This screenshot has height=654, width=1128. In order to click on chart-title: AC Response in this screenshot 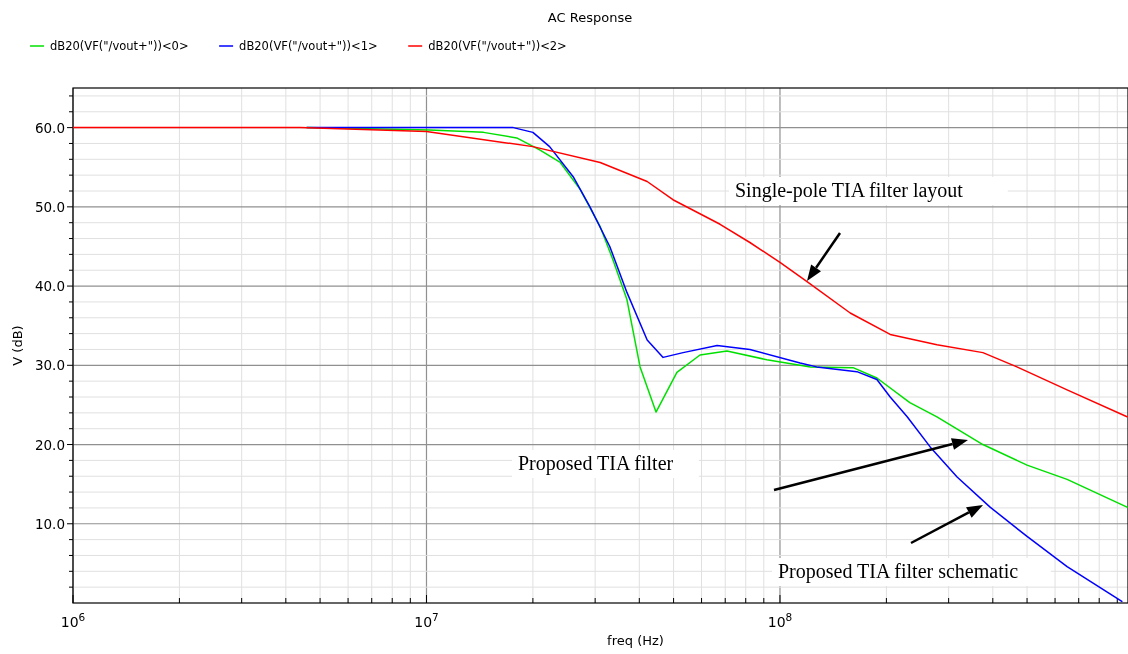, I will do `click(590, 17)`.